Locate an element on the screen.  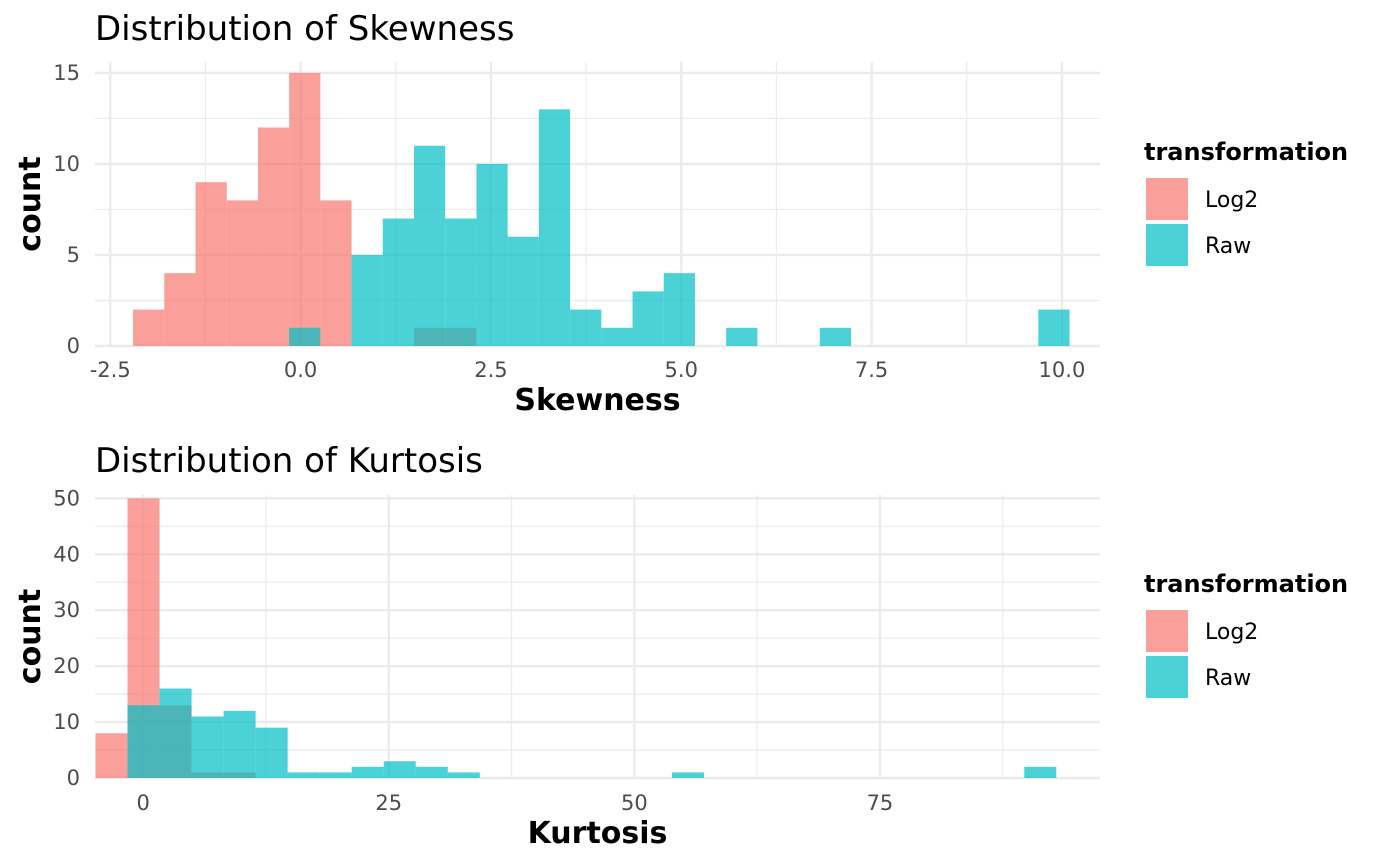
kurtosis-legend: transformation Log2 Raw is located at coordinates (1246, 634).